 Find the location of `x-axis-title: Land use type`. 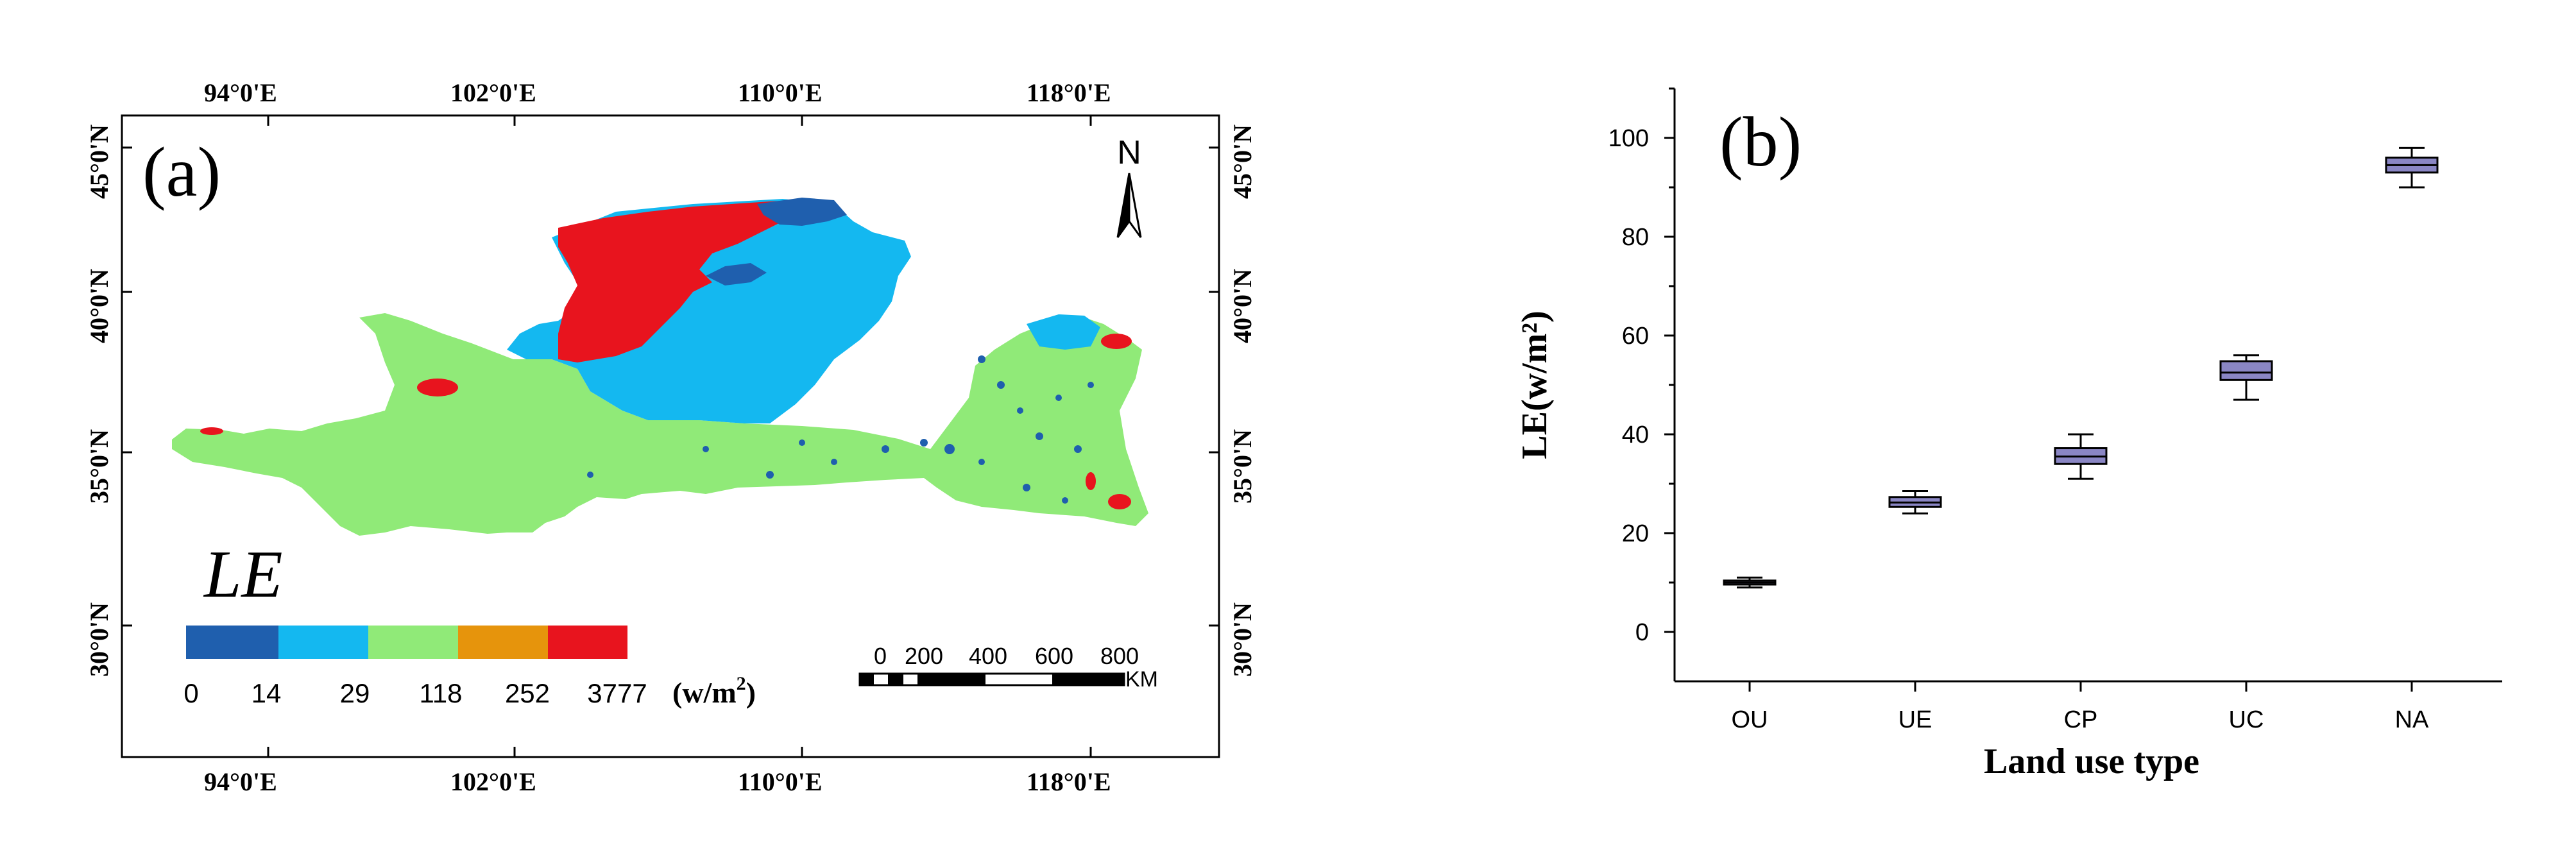

x-axis-title: Land use type is located at coordinates (2091, 762).